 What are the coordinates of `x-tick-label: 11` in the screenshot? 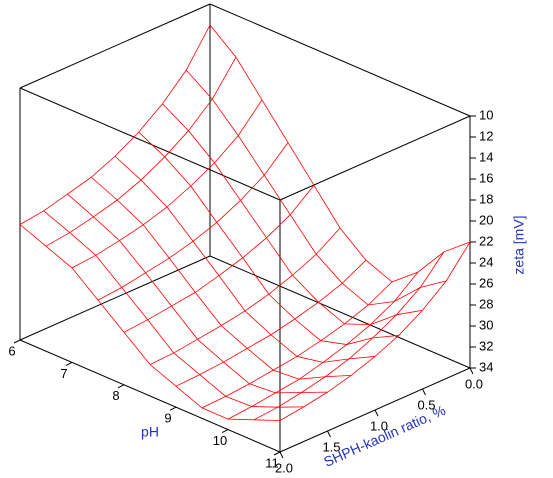 It's located at (272, 462).